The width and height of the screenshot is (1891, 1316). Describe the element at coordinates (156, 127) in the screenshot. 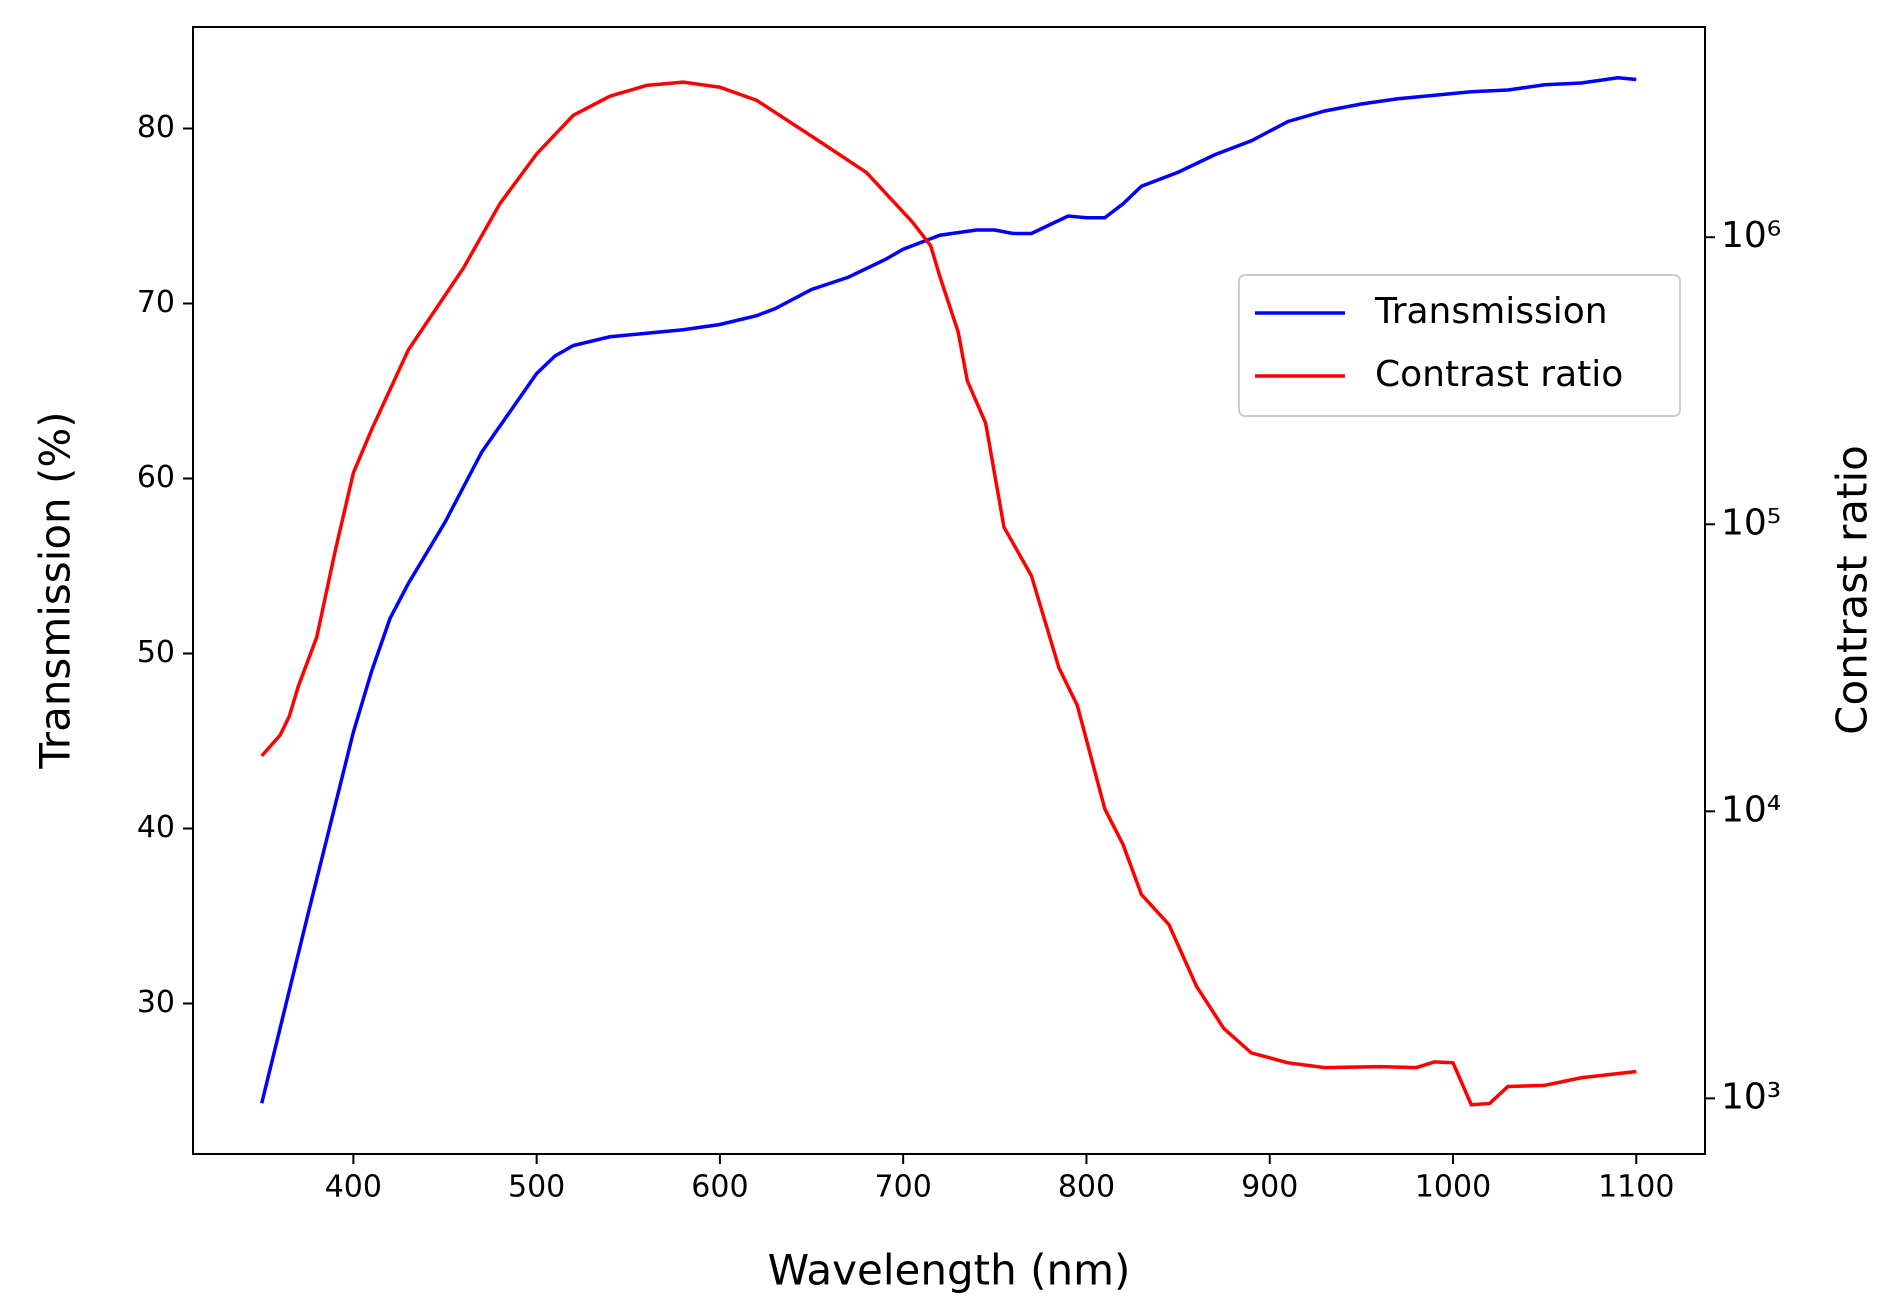

I see `y-tick-label: 80` at that location.